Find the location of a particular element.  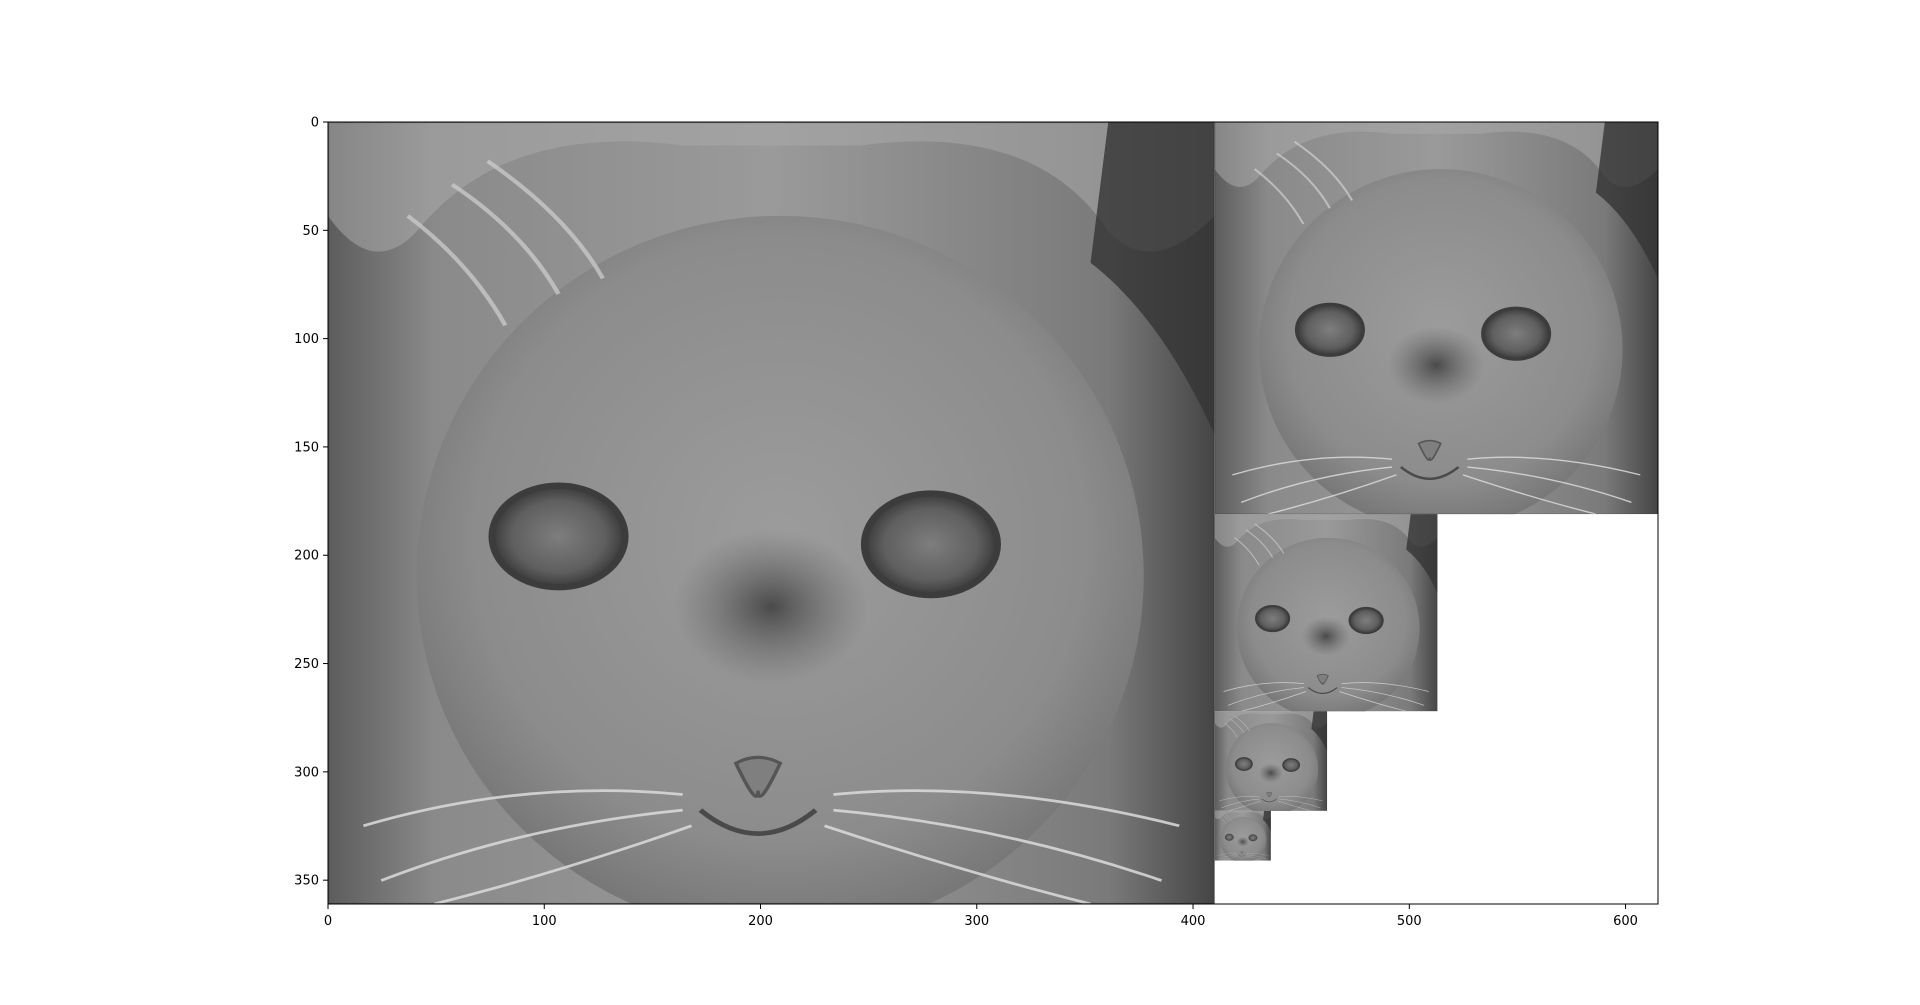

x-axis: 0 100 200 300 400 500 600 is located at coordinates (981, 916).